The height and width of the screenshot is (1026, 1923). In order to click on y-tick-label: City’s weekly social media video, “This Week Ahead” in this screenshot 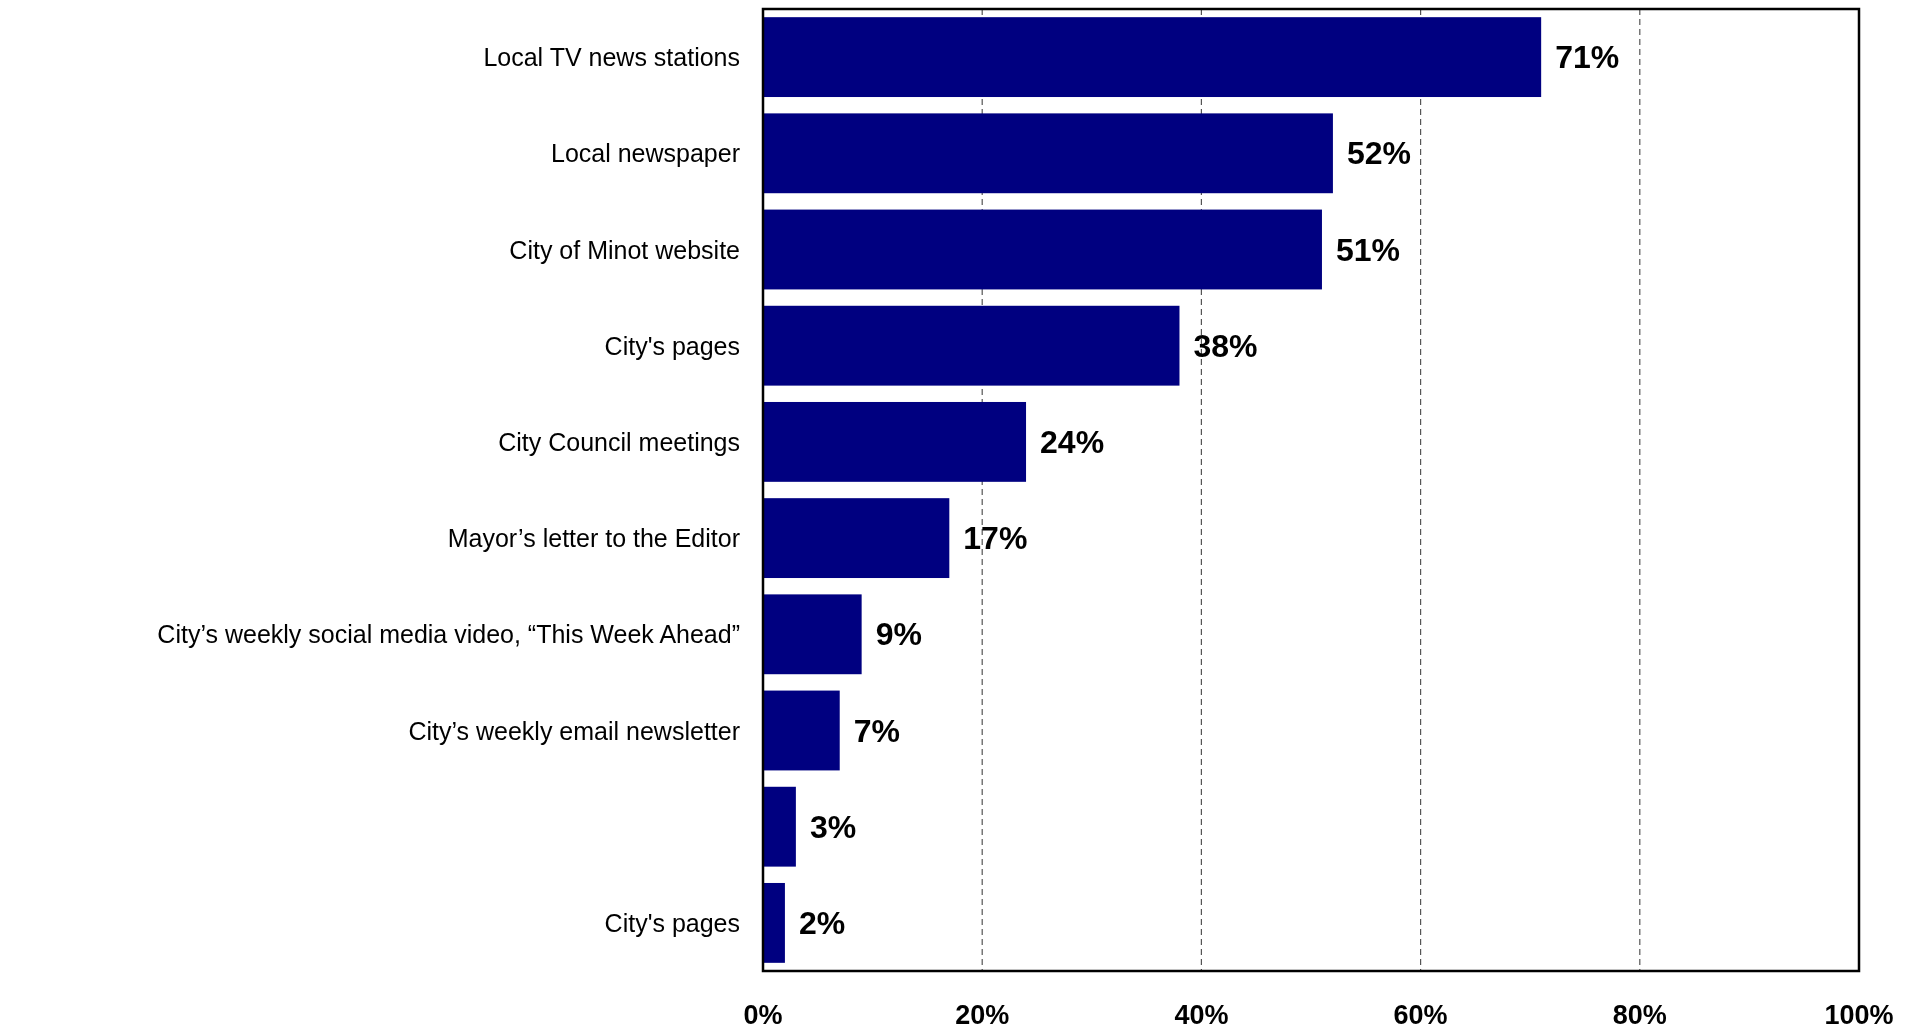, I will do `click(448, 634)`.